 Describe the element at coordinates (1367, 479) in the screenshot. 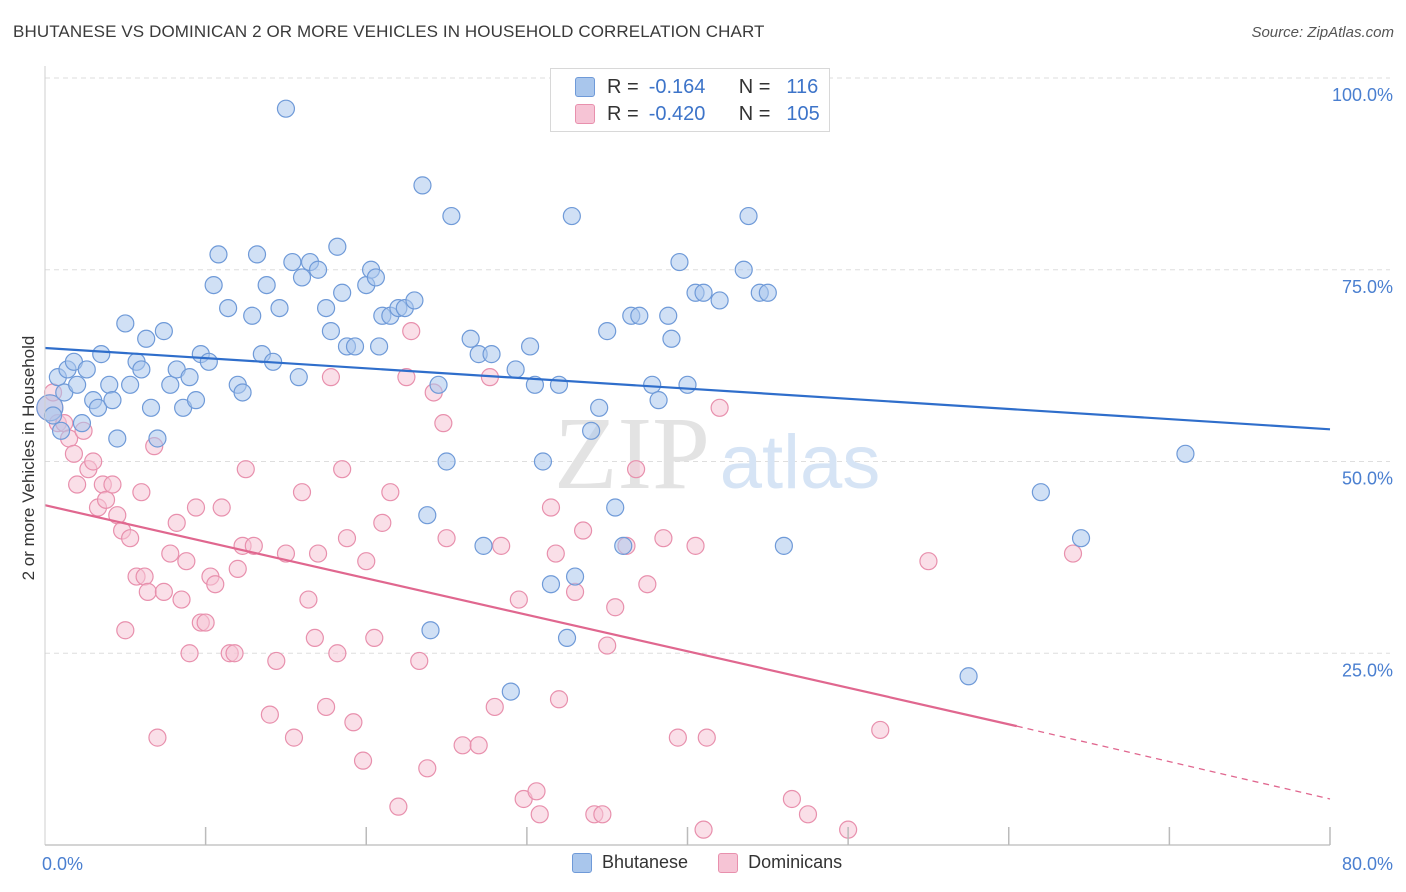

I see `y-tick-label: 50.0%` at that location.